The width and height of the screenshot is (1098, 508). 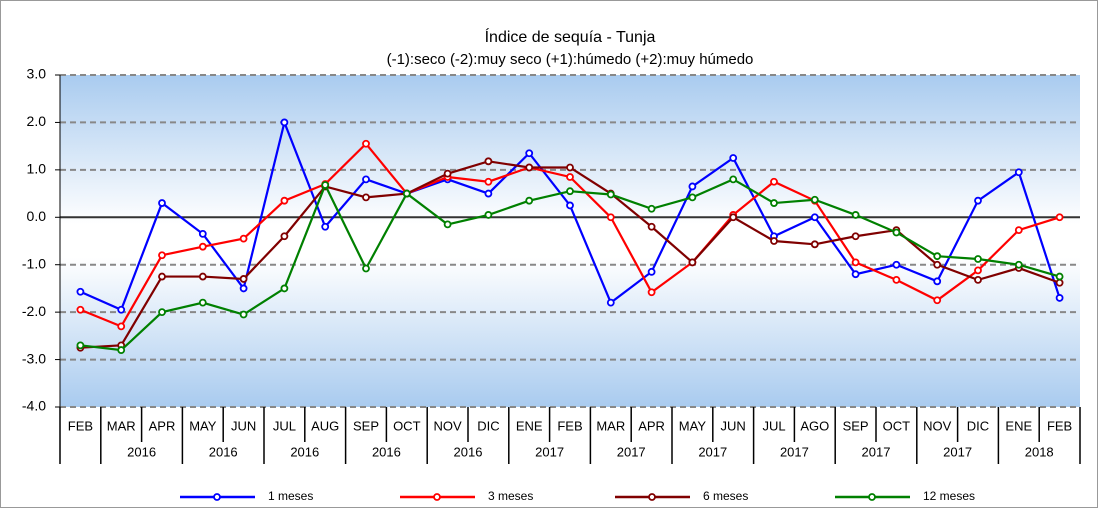 I want to click on x-tick-label: ENE, so click(x=1018, y=425).